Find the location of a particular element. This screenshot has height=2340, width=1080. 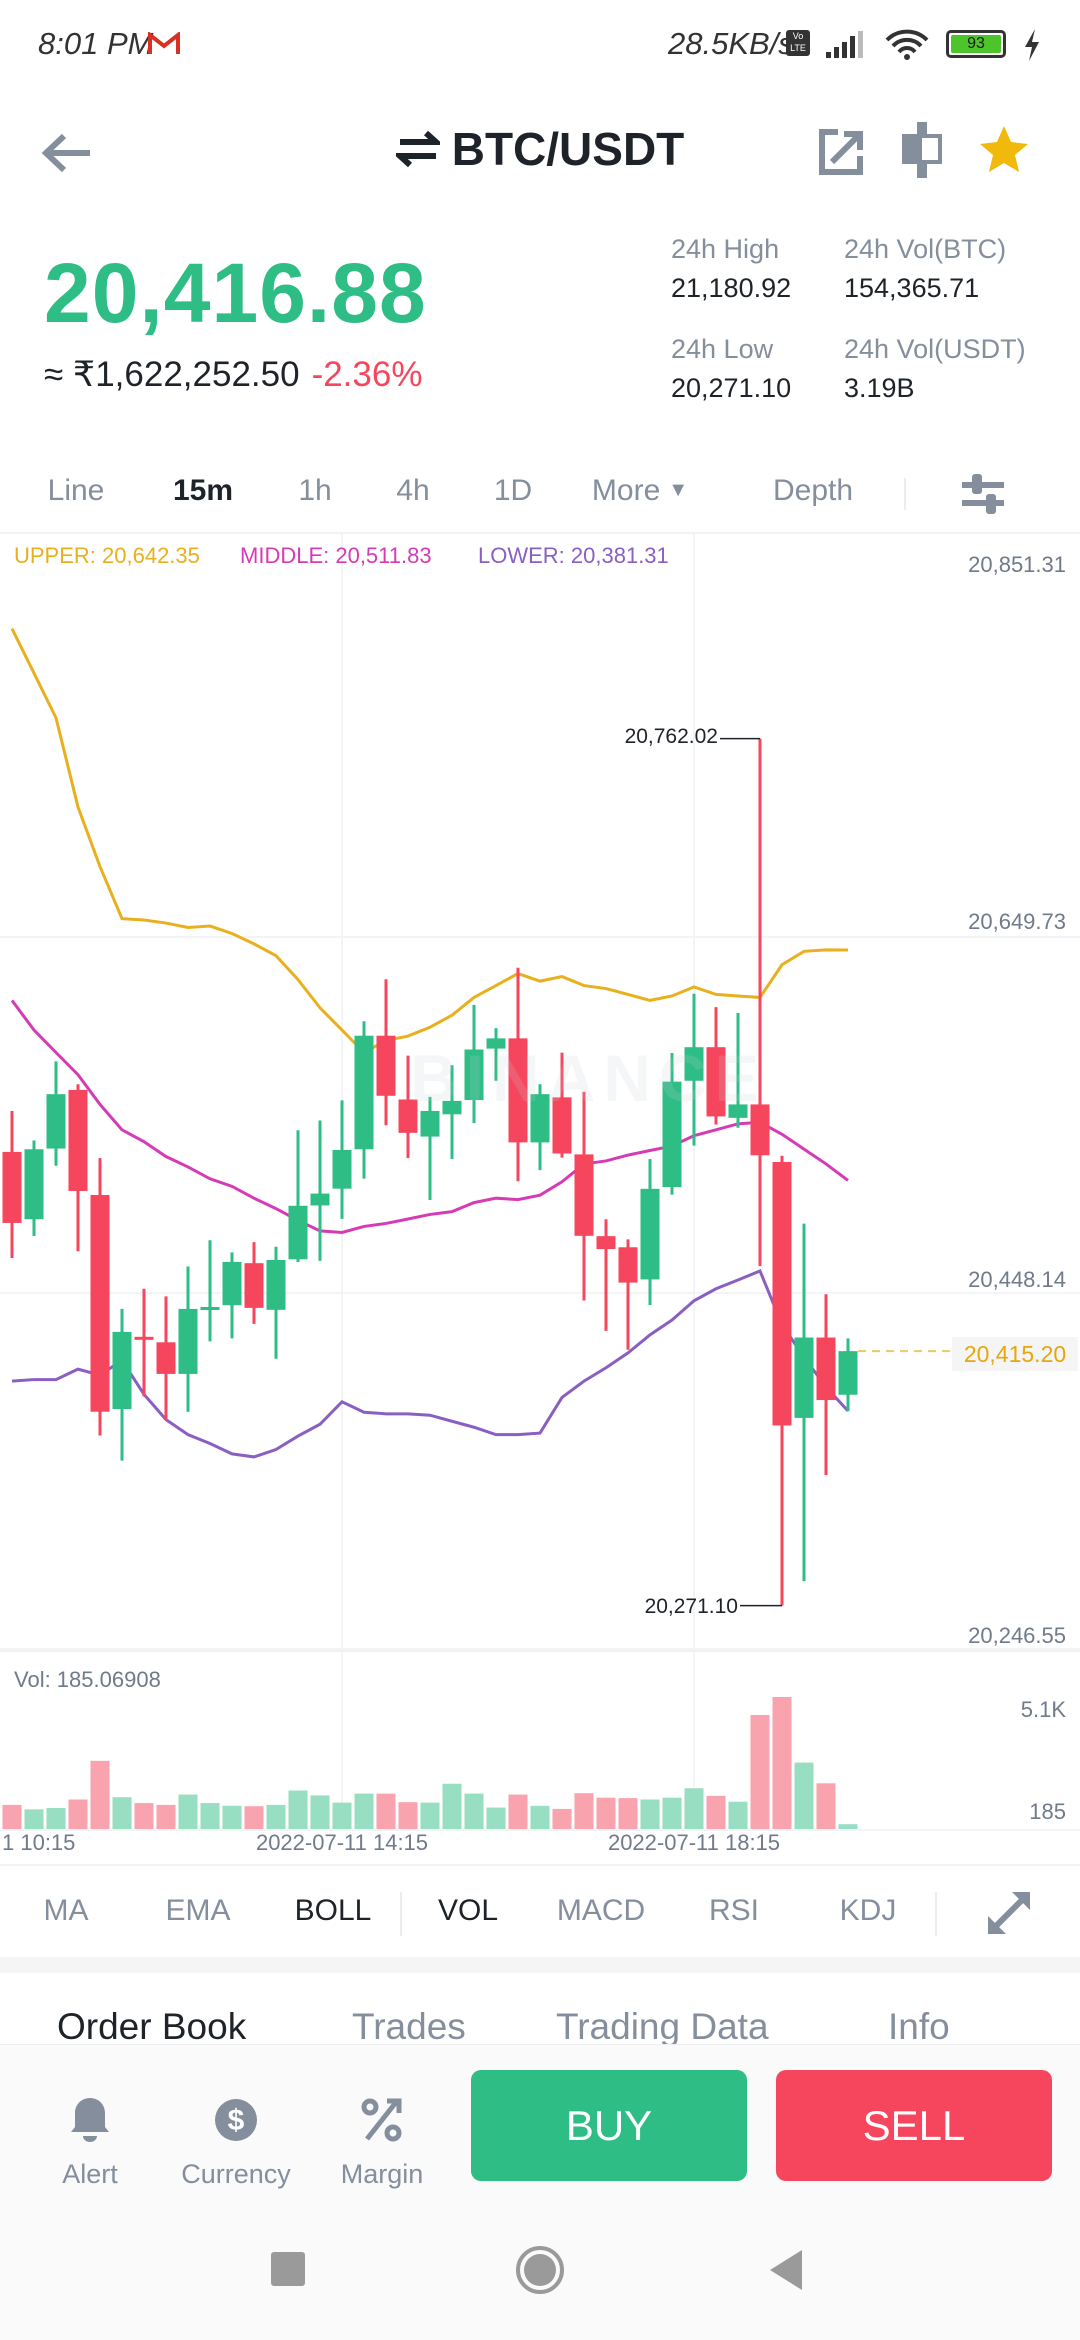

caret-down-icon: ▼ is located at coordinates (678, 490).